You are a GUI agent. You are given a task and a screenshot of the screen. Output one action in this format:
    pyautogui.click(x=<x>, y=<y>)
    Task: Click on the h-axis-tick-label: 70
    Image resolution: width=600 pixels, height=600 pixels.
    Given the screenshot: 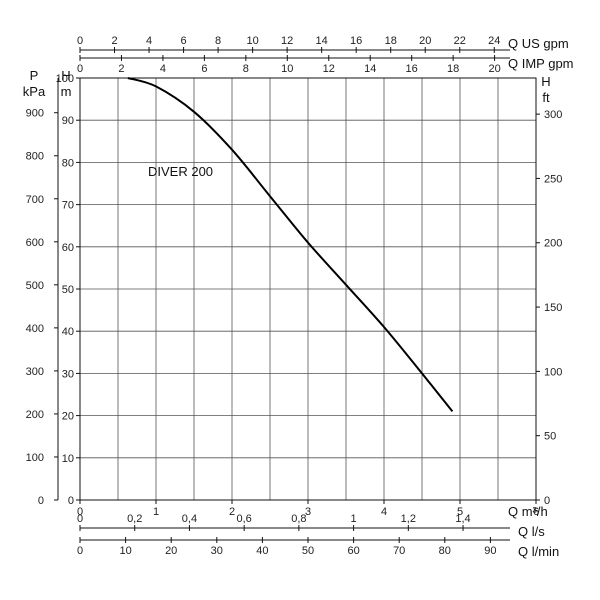 What is the action you would take?
    pyautogui.click(x=68, y=206)
    